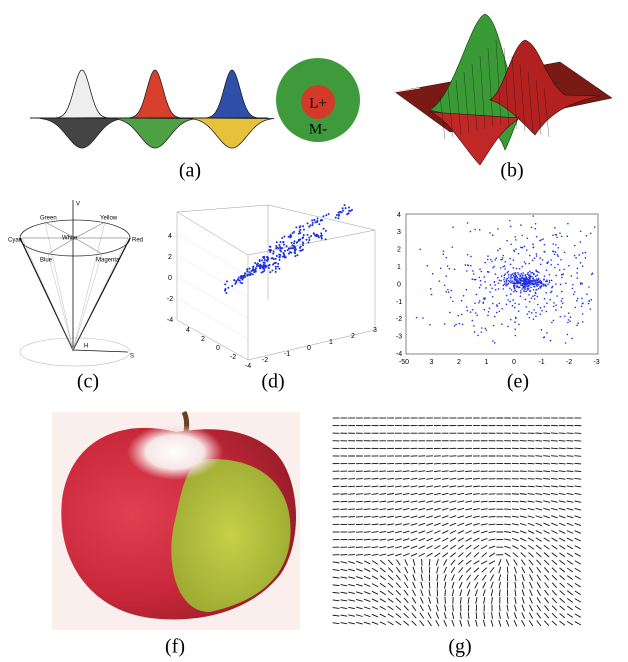 This screenshot has width=628, height=662. I want to click on panel-a: L+ M- (a), so click(195, 120).